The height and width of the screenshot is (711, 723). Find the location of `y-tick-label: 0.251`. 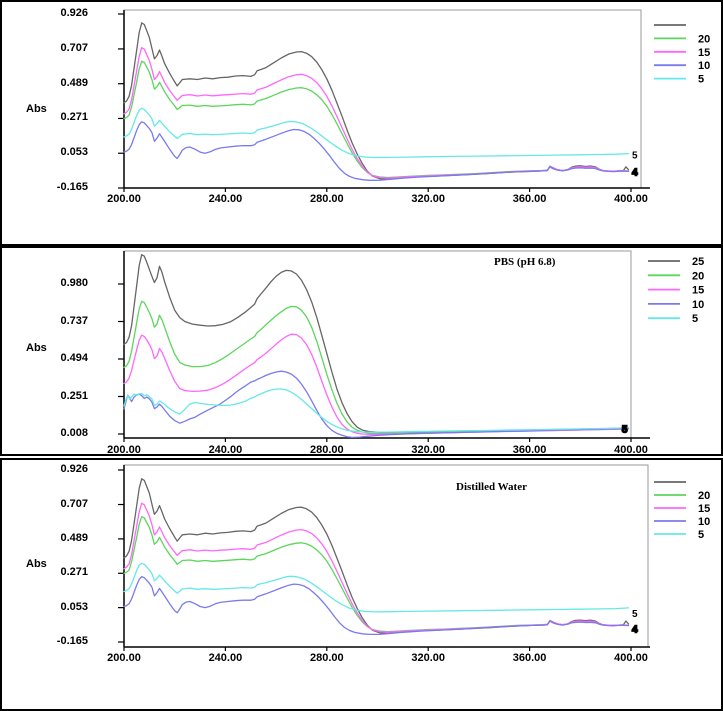

y-tick-label: 0.251 is located at coordinates (74, 395).